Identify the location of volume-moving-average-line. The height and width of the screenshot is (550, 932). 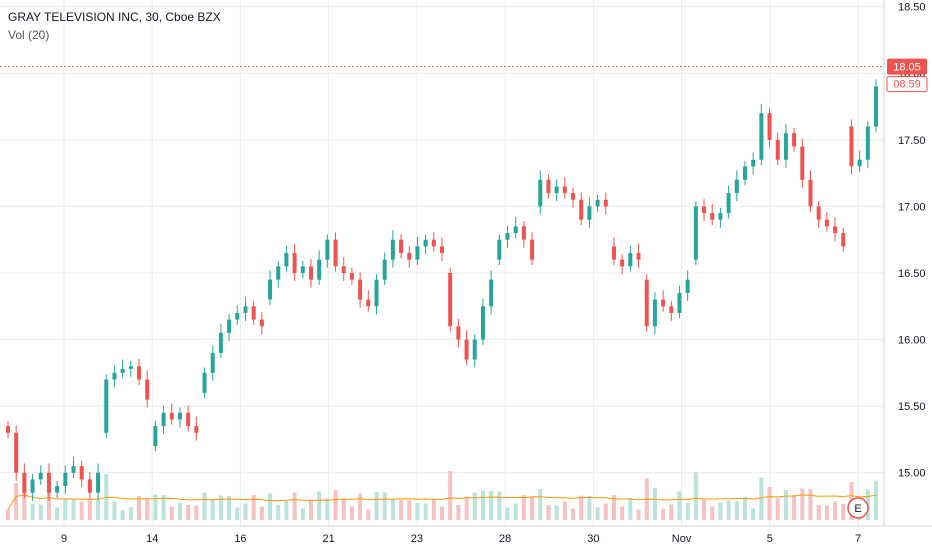
(442, 502).